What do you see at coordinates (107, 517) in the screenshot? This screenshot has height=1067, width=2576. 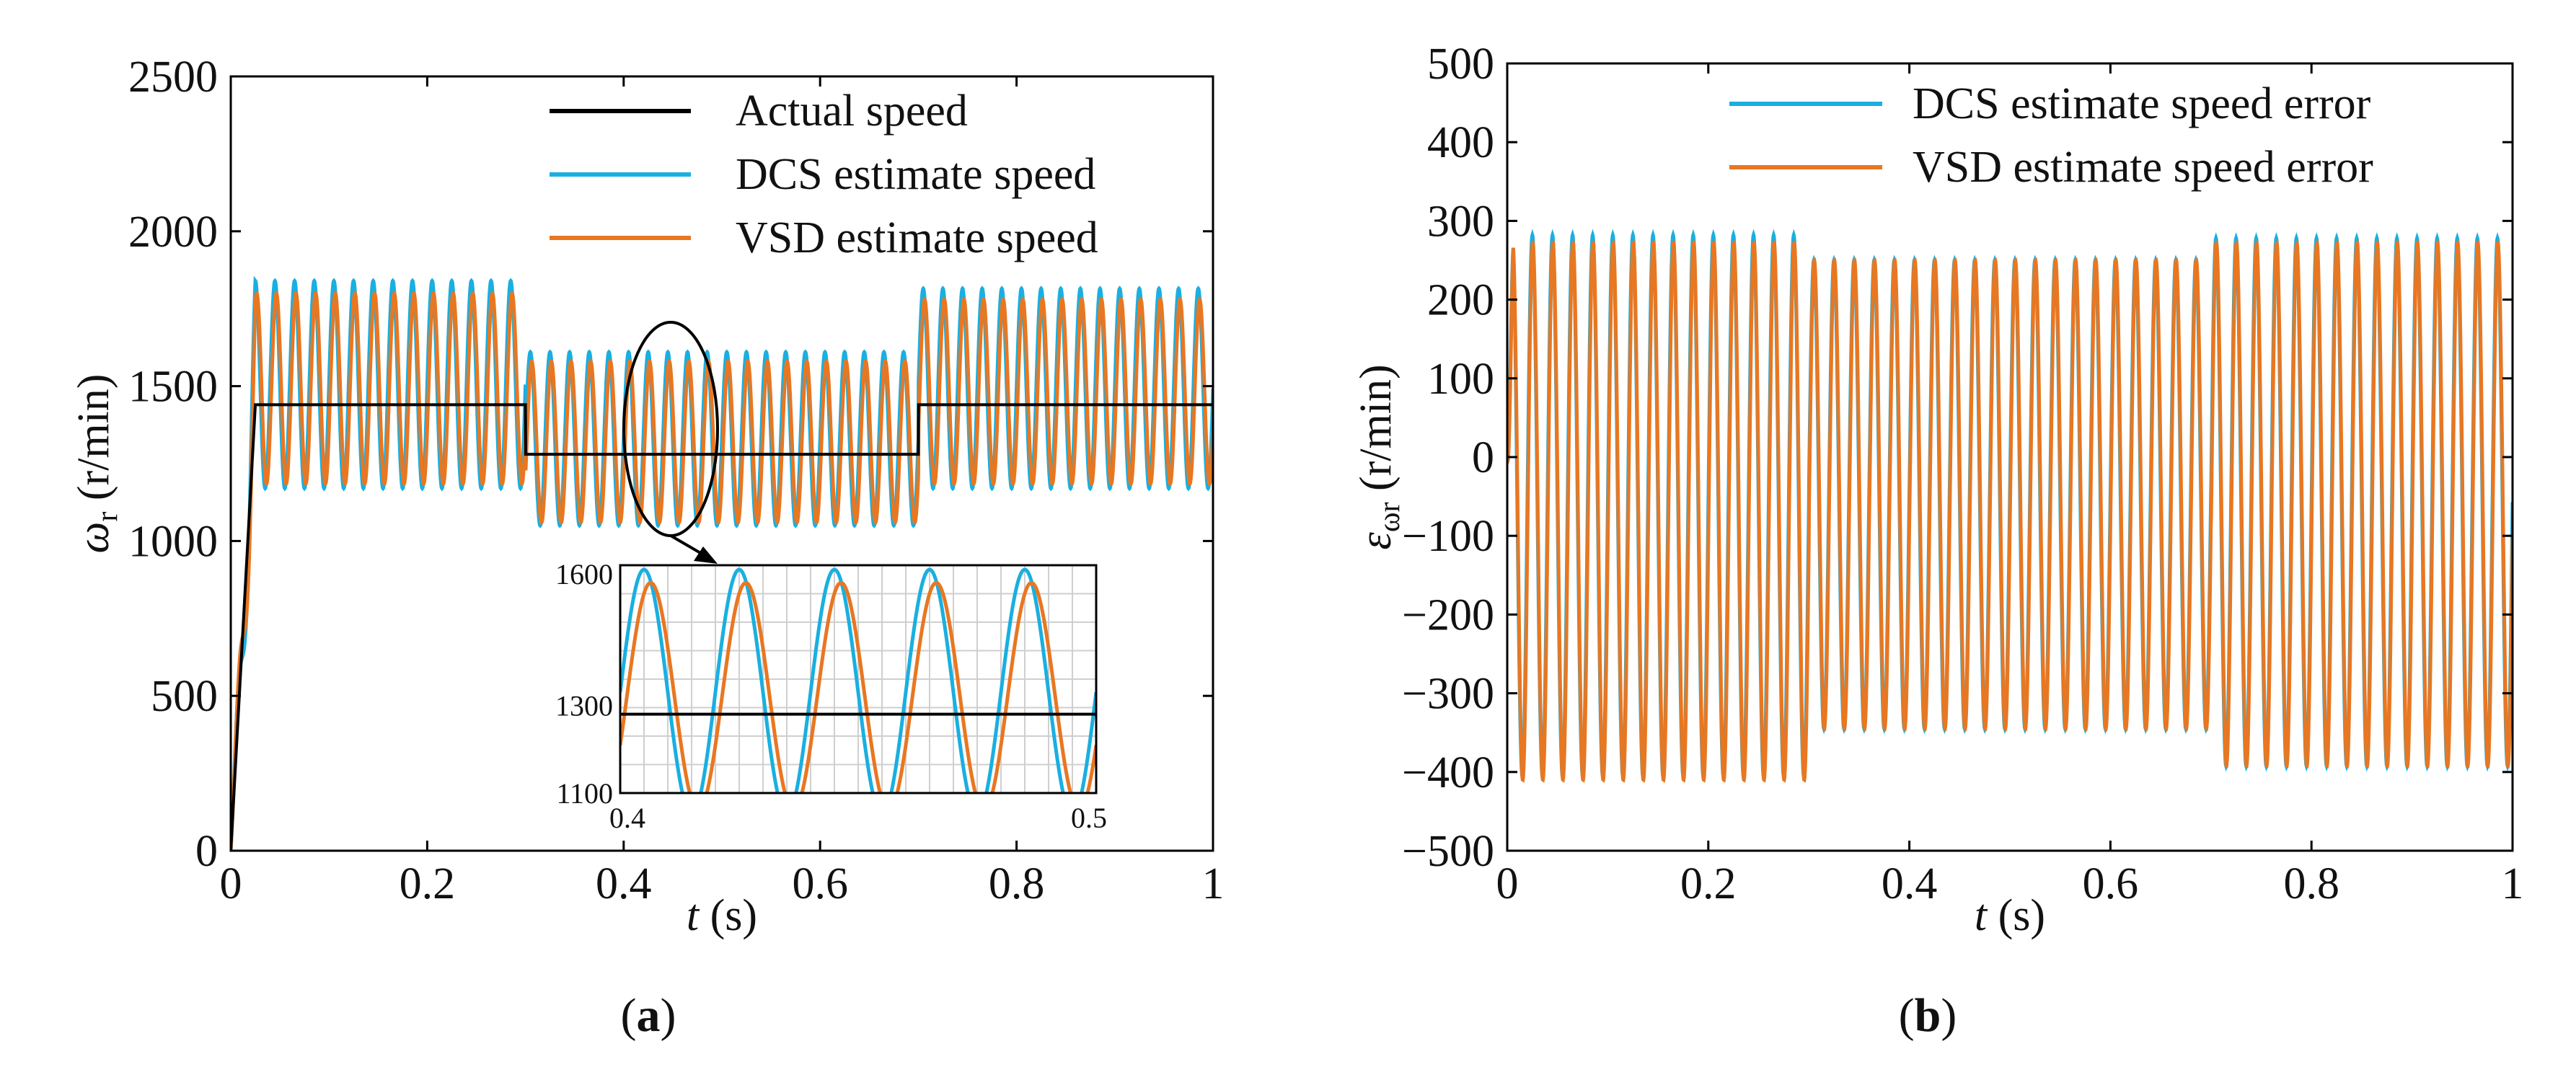 I see `panel-a-ylabel-sub: r` at bounding box center [107, 517].